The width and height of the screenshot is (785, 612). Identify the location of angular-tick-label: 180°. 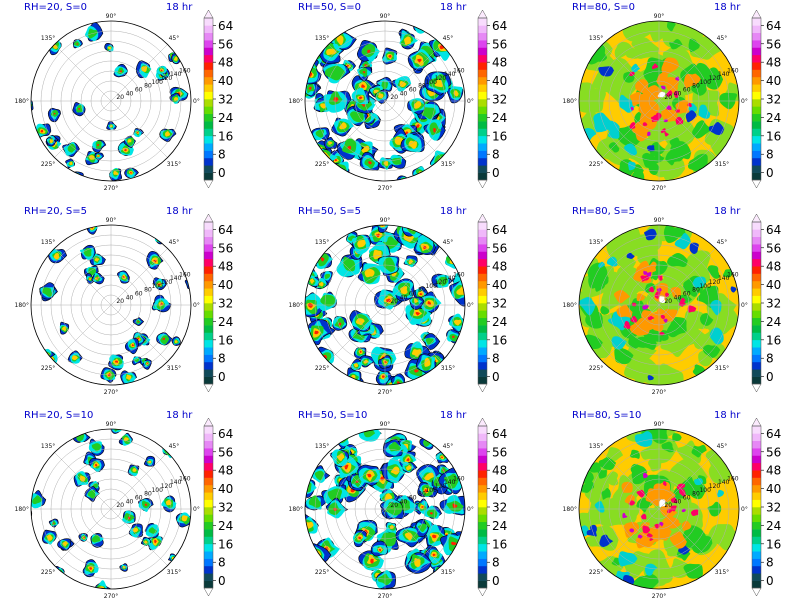
(22, 101).